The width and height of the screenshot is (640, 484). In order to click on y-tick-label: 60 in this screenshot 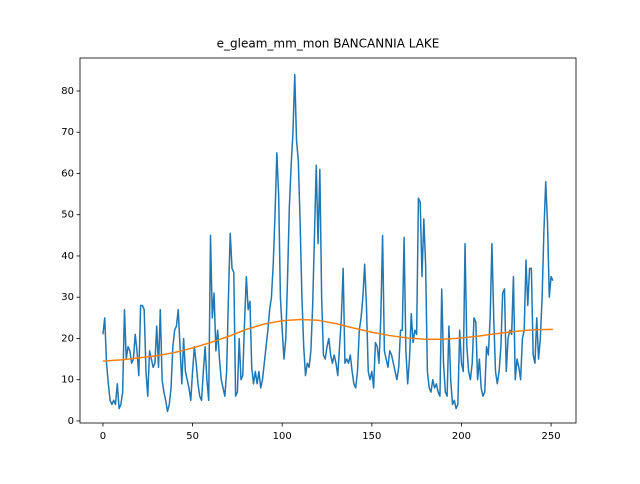, I will do `click(67, 173)`.